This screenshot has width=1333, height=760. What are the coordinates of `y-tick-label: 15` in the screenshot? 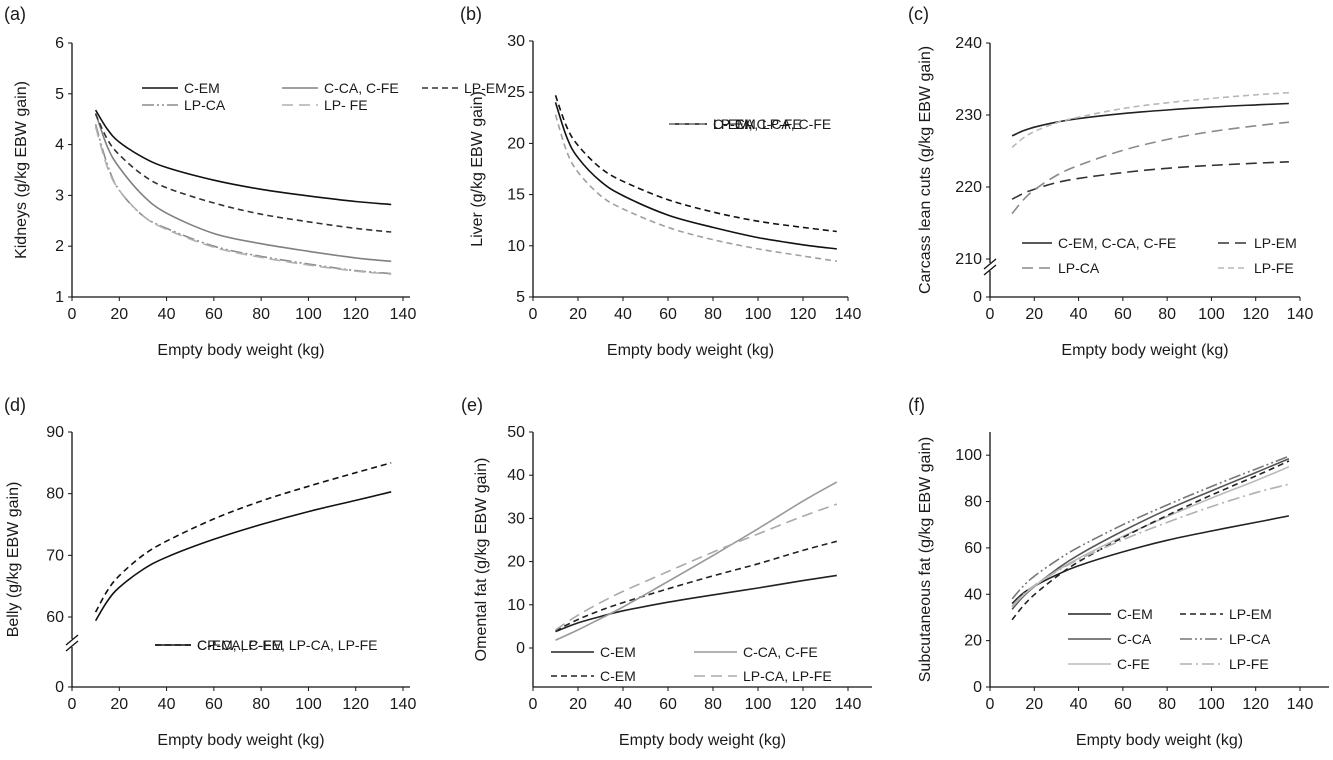 It's located at (516, 195).